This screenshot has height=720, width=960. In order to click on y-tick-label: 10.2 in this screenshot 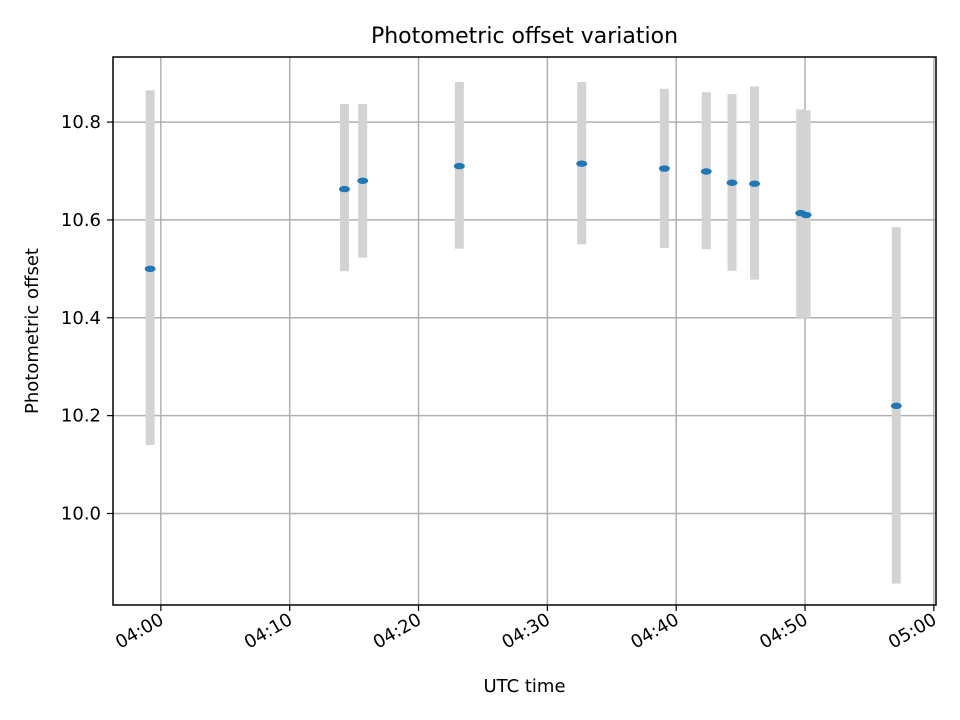, I will do `click(81, 416)`.